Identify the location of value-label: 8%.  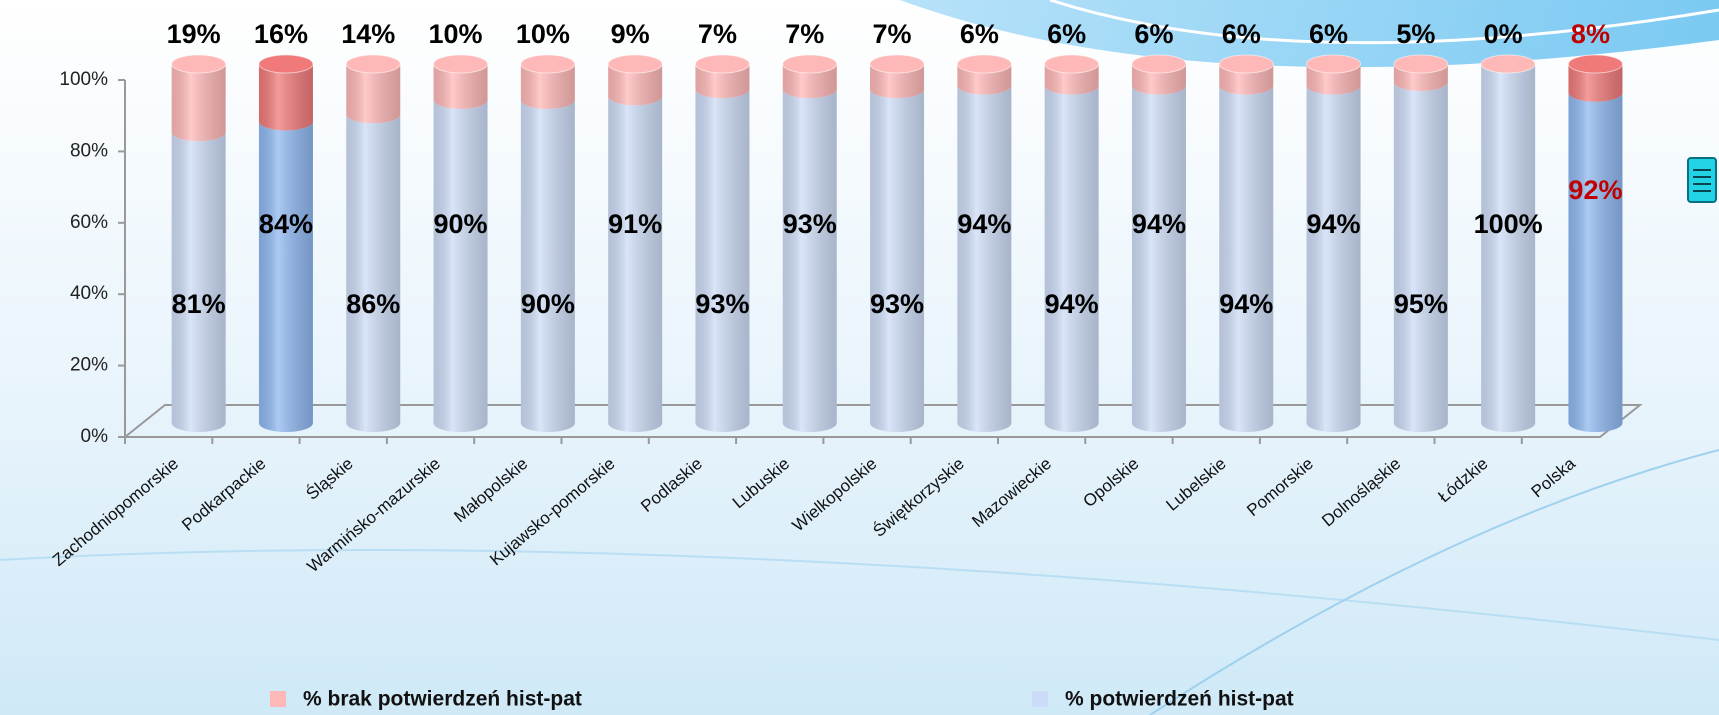
(1590, 34).